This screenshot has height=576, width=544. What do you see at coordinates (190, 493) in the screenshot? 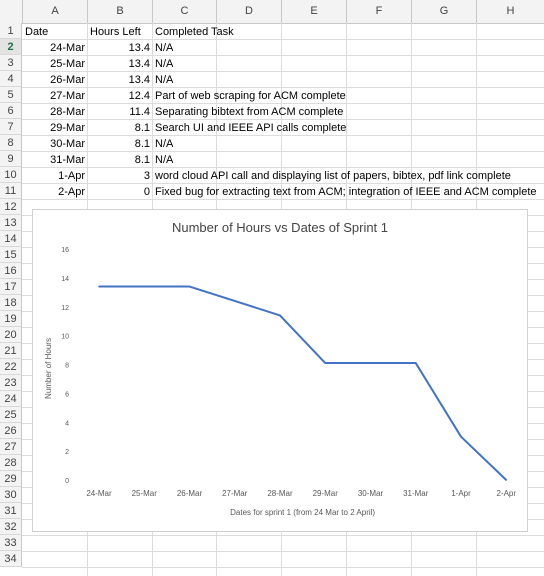
I see `x-tick-label: 26-Mar` at bounding box center [190, 493].